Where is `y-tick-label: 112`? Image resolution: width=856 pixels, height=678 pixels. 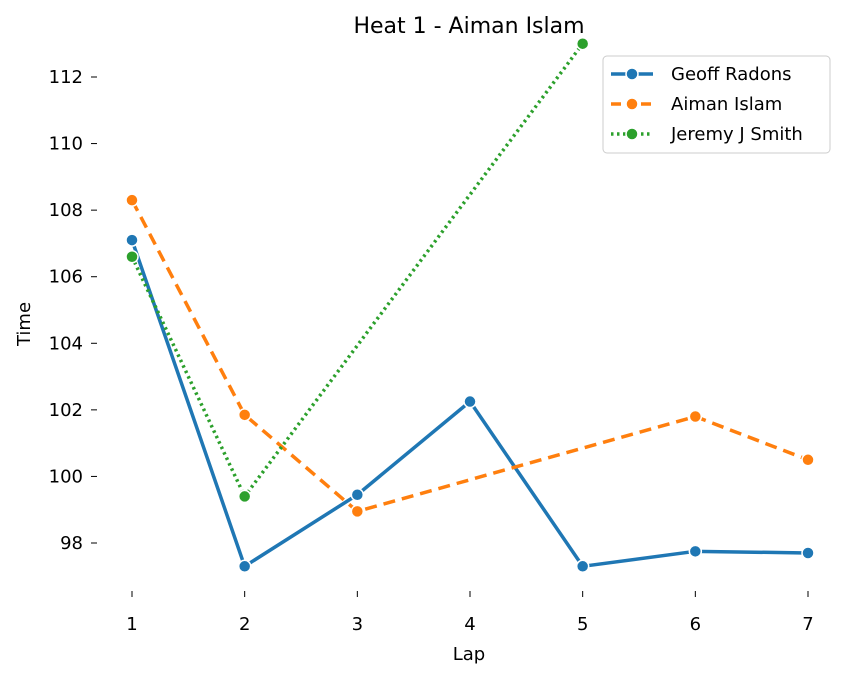 y-tick-label: 112 is located at coordinates (66, 77).